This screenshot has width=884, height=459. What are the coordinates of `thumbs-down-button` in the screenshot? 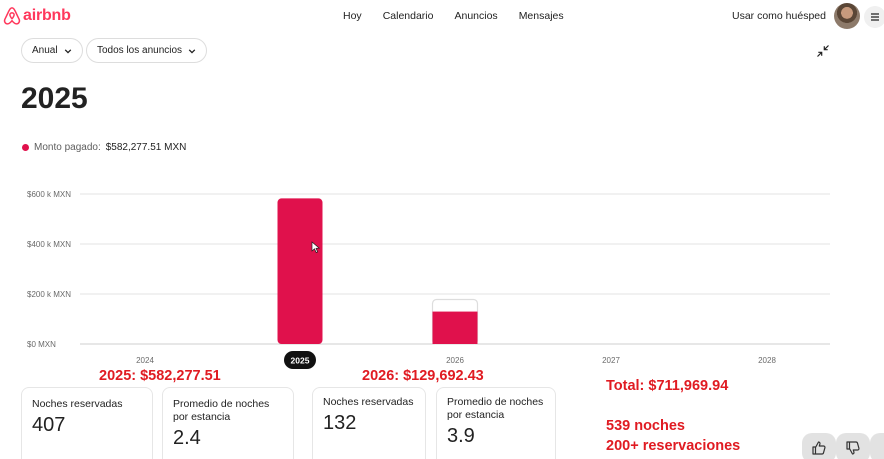 It's located at (853, 446).